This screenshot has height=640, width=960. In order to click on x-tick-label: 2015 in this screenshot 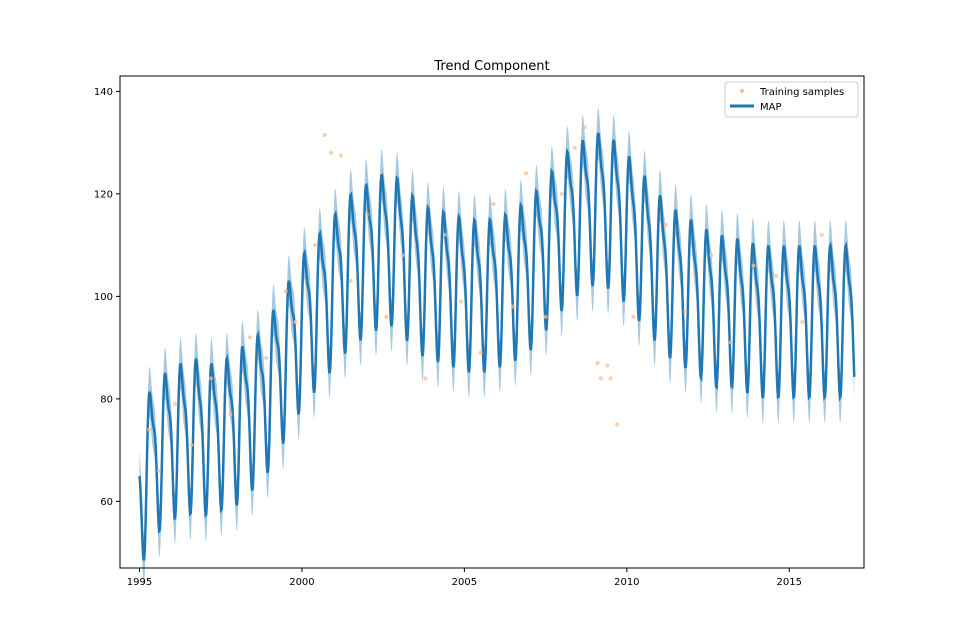, I will do `click(789, 582)`.